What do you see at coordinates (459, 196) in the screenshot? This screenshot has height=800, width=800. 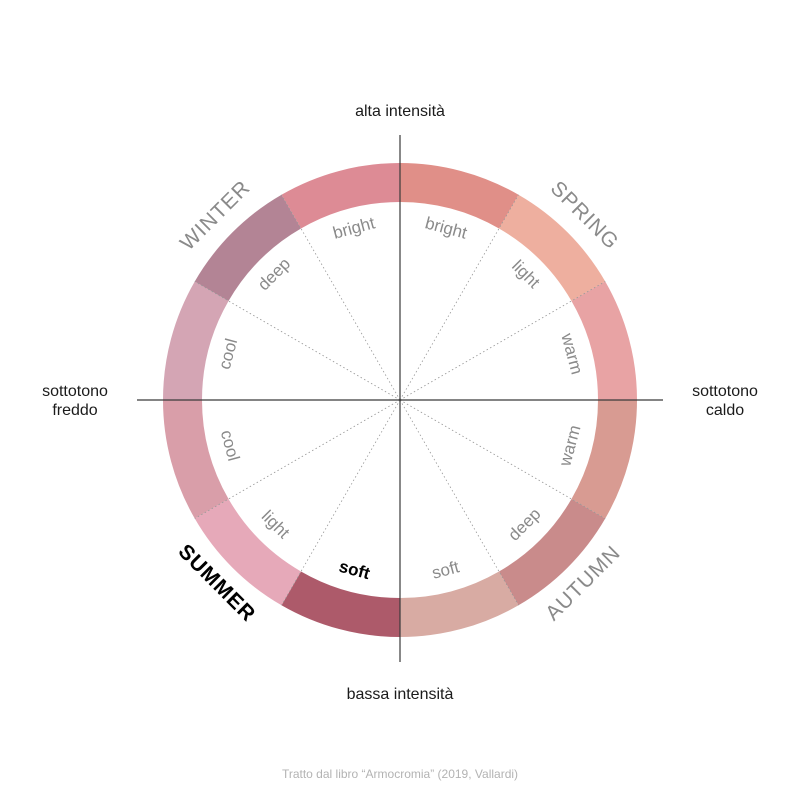 I see `segment-spring-bright` at bounding box center [459, 196].